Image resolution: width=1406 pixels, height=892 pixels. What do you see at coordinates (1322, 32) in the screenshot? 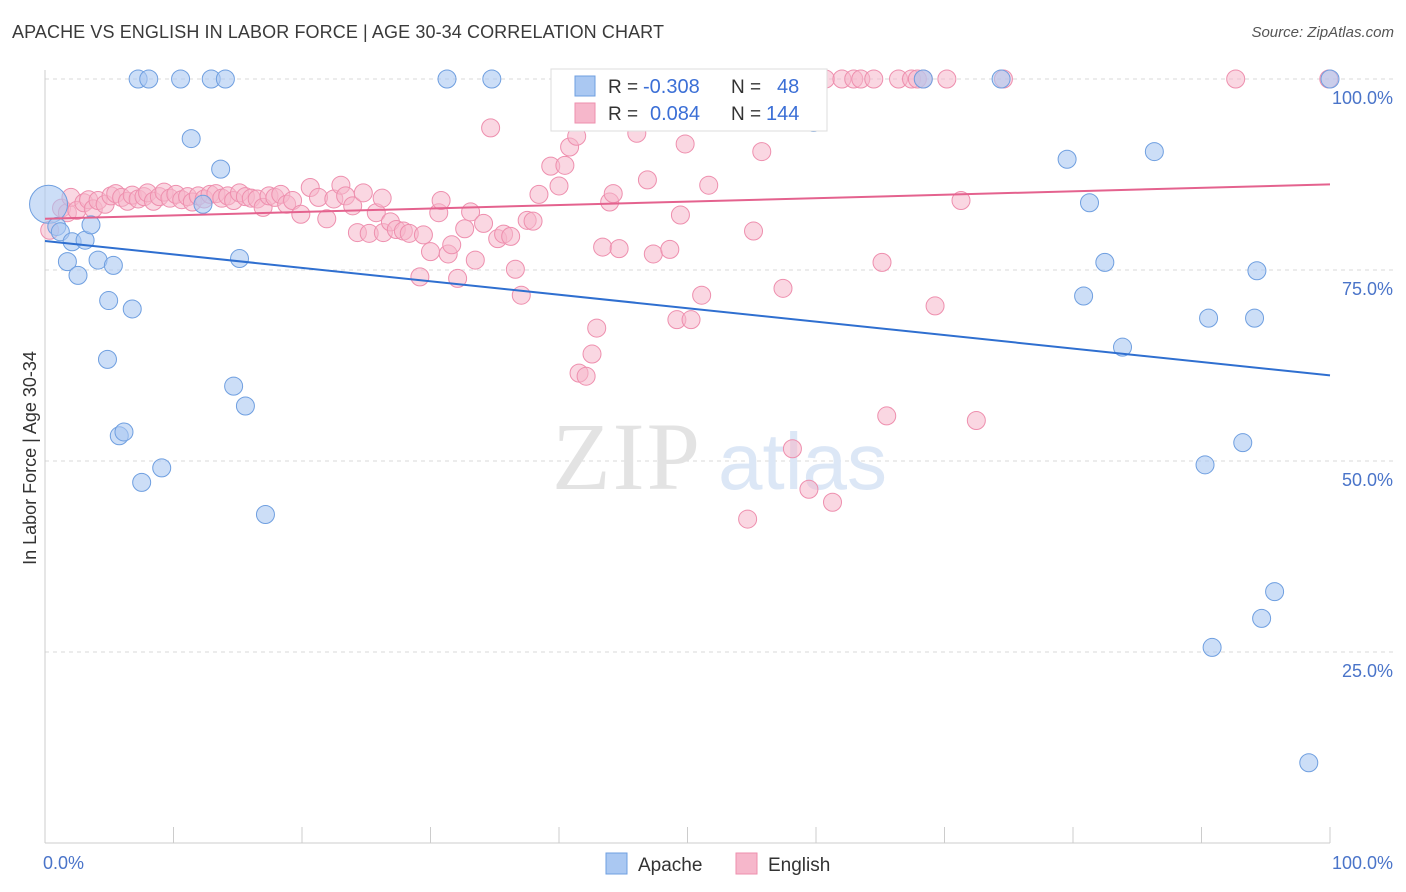
I see `chart-source: Source: ZipAtlas.com` at bounding box center [1322, 32].